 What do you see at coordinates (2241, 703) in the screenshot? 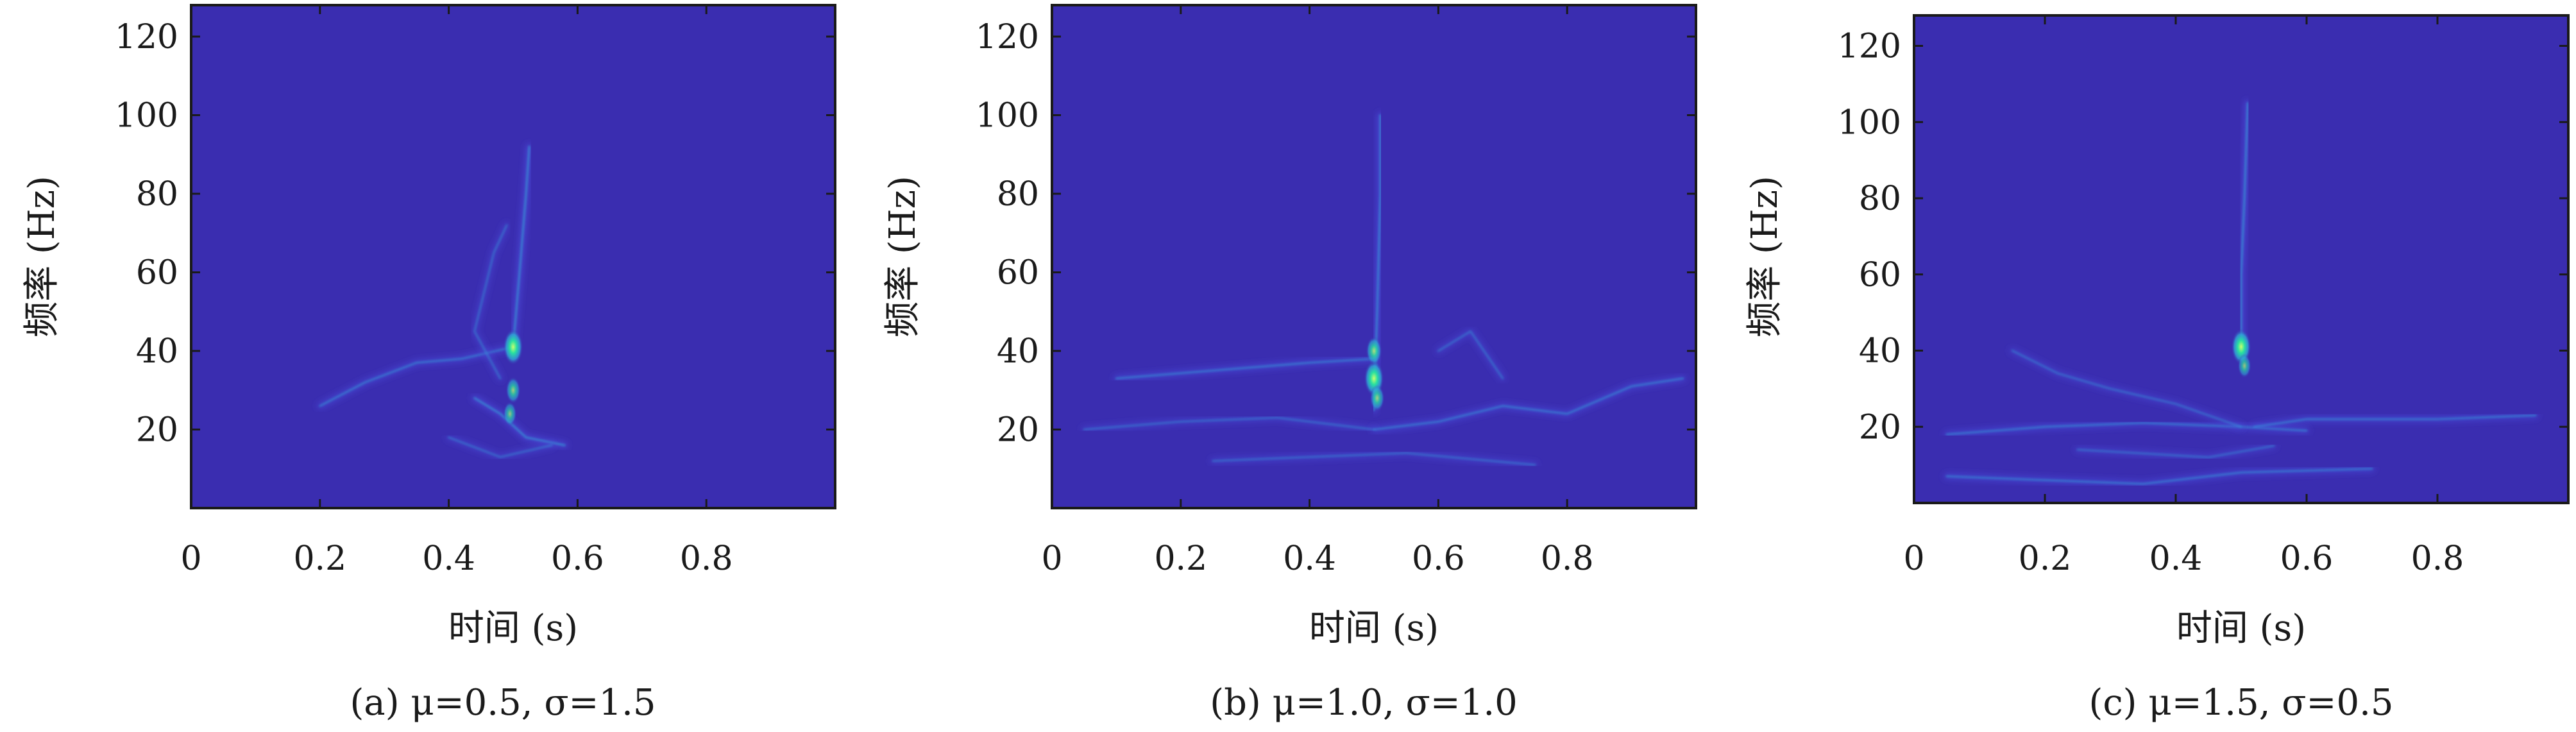
I see `panel-caption: (c) μ=1.5, σ=0.5` at bounding box center [2241, 703].